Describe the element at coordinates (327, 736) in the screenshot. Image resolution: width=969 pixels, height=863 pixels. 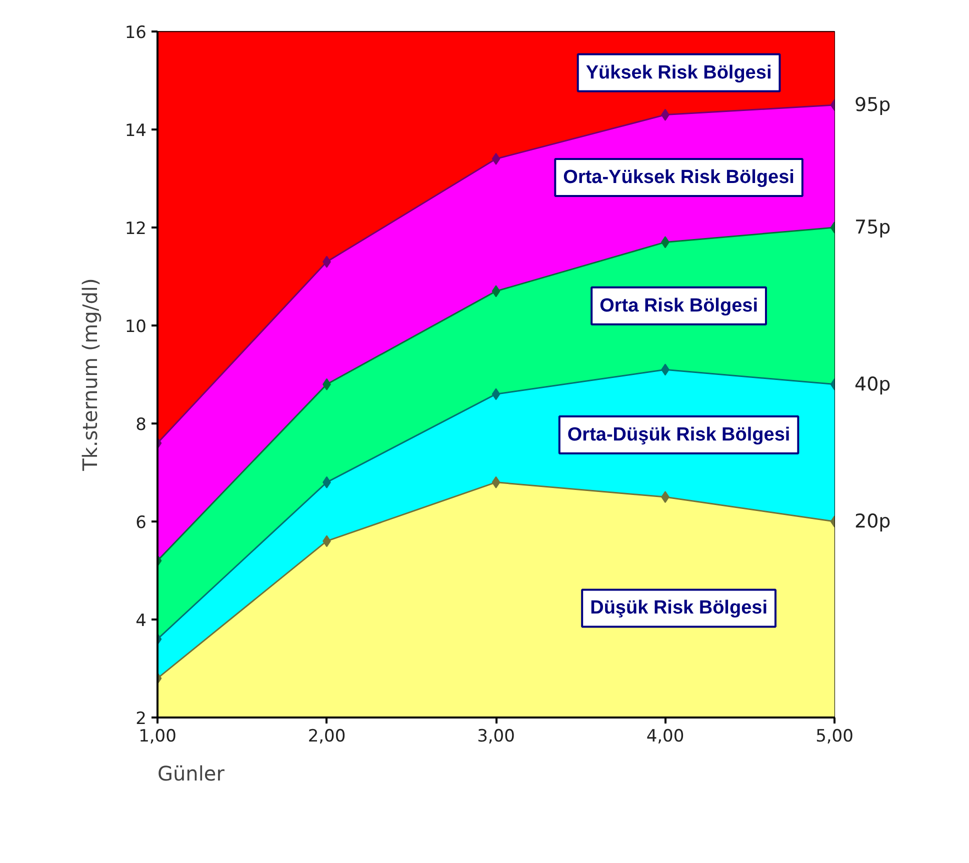
I see `x-tick-label: 2,00` at that location.